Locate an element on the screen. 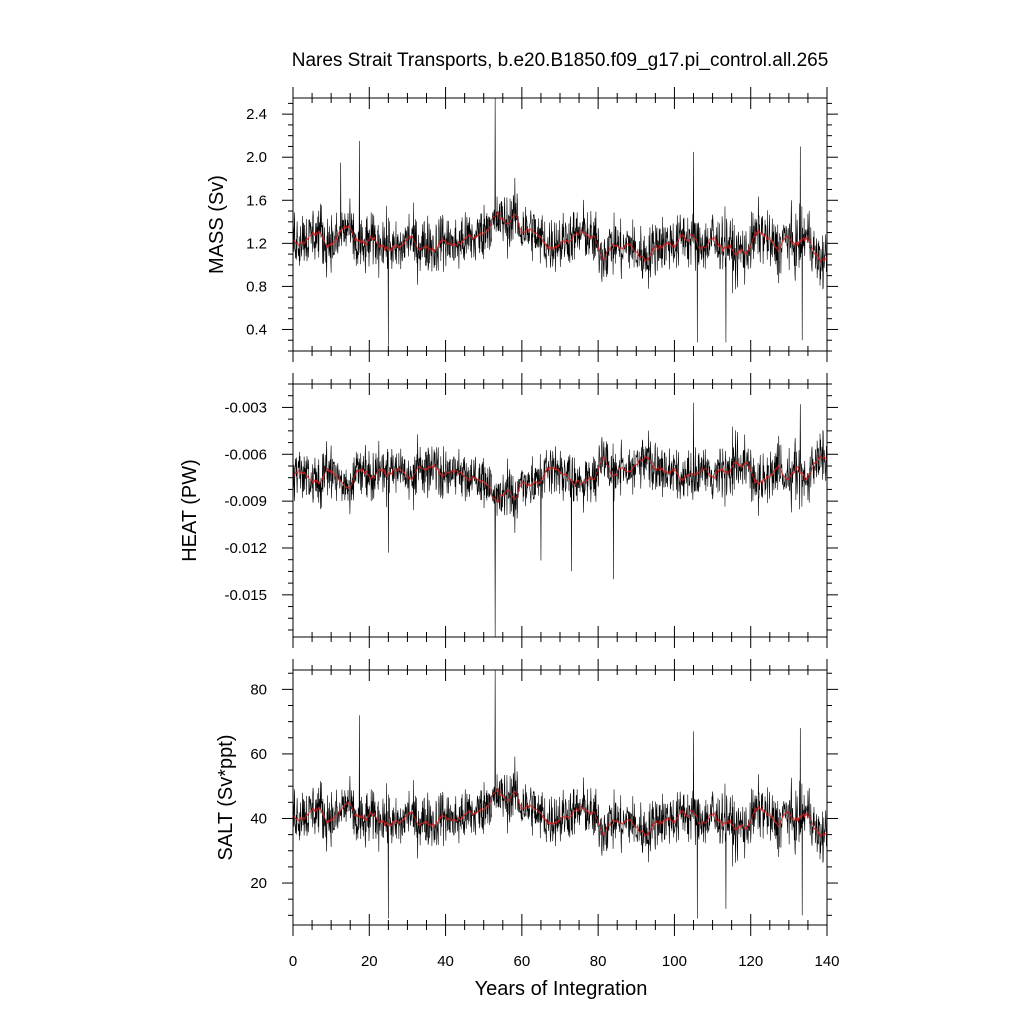  panel-frame is located at coordinates (560, 510).